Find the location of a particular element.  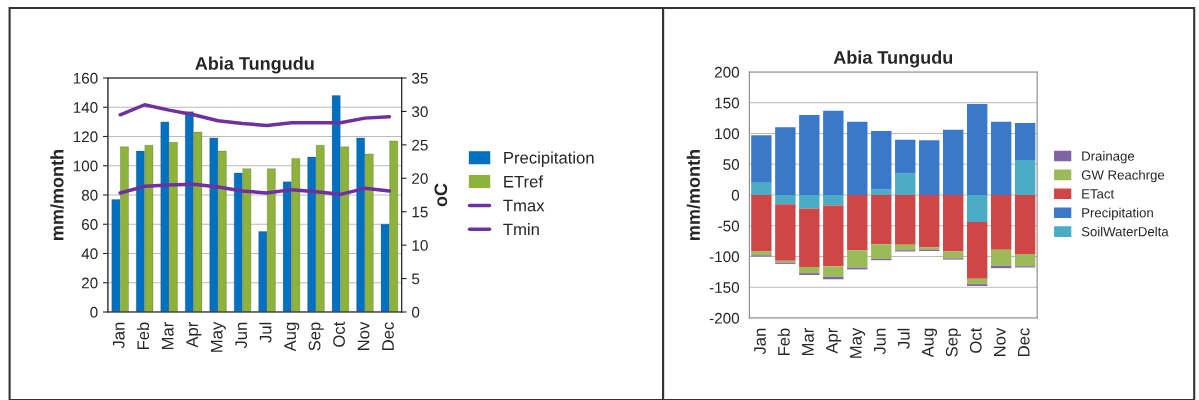

x-tick-label: May is located at coordinates (858, 342).